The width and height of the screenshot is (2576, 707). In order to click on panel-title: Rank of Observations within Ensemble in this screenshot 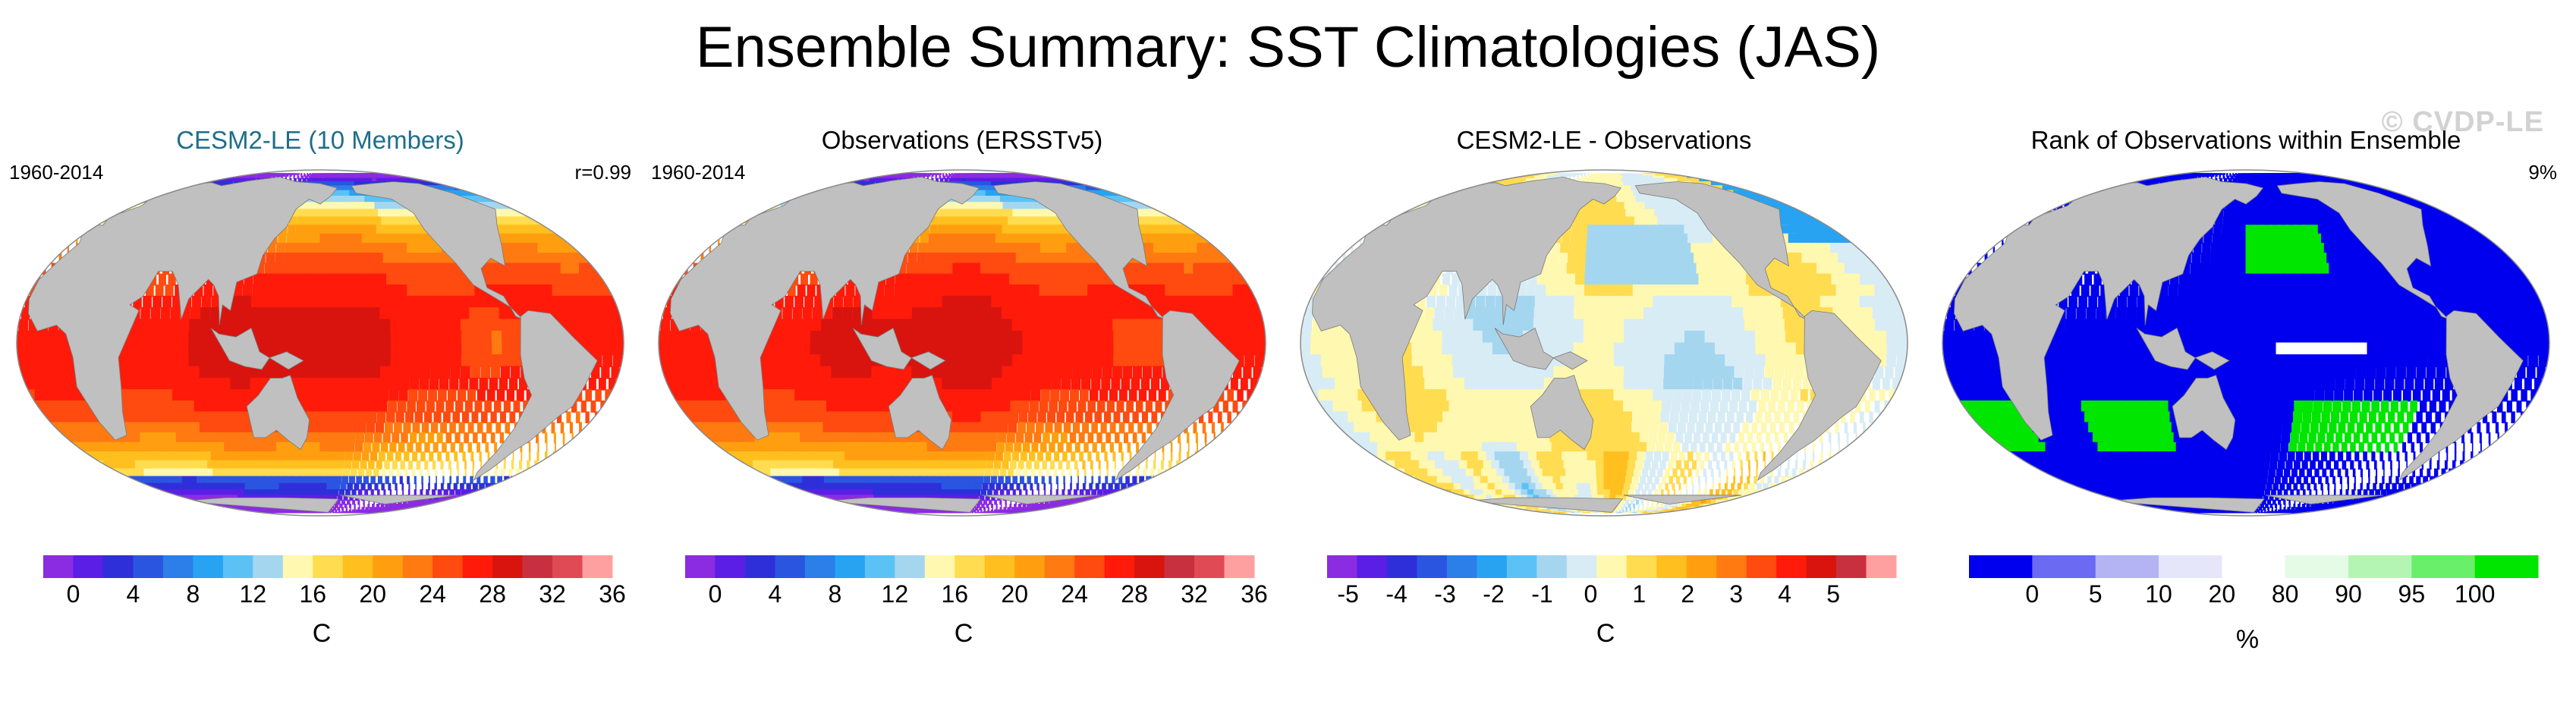, I will do `click(2246, 140)`.